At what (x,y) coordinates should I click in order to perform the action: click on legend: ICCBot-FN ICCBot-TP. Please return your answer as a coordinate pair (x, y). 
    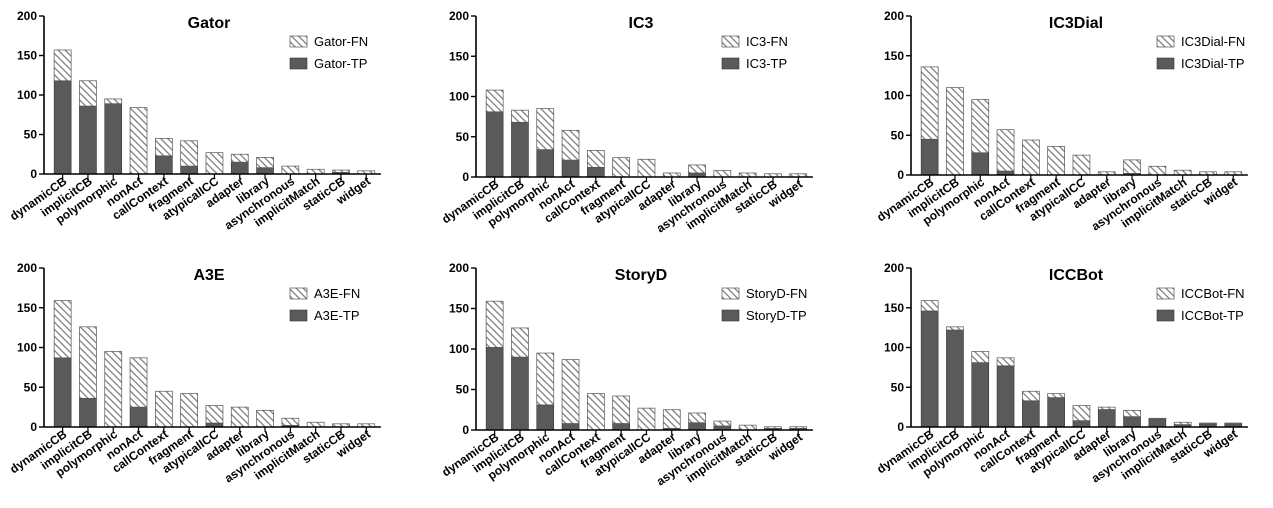
    Looking at the image, I should click on (1201, 304).